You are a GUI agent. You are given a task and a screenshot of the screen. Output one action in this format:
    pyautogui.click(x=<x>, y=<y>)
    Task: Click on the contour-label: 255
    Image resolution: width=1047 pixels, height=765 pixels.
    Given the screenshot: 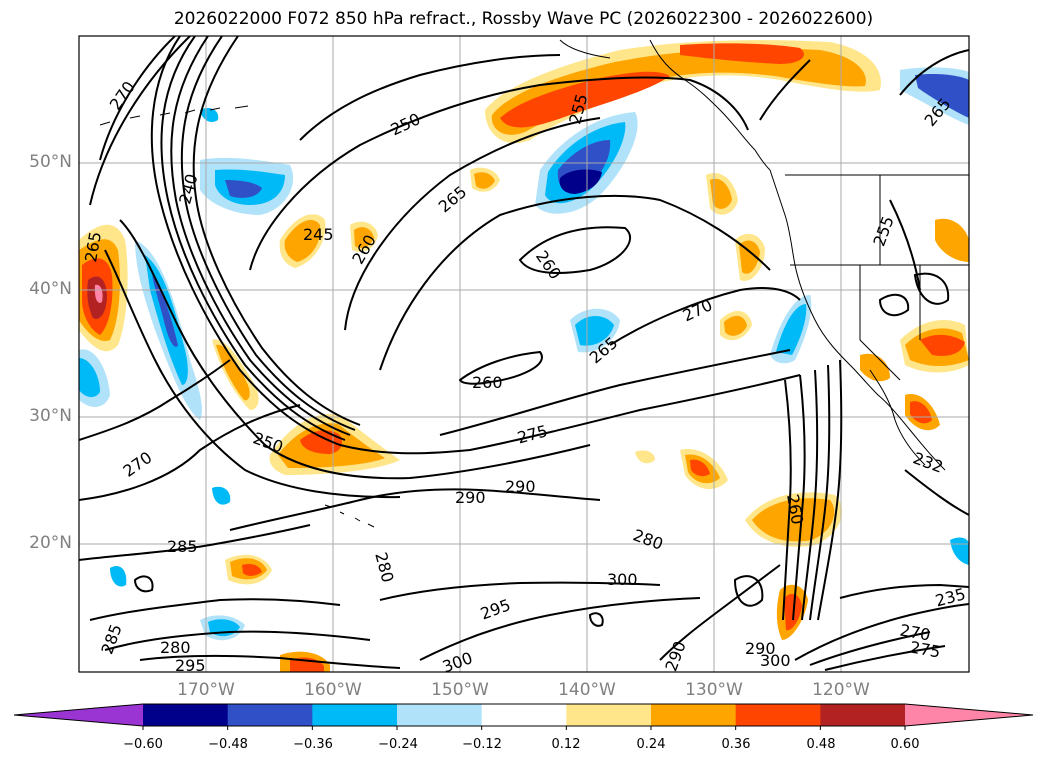 What is the action you would take?
    pyautogui.click(x=883, y=230)
    